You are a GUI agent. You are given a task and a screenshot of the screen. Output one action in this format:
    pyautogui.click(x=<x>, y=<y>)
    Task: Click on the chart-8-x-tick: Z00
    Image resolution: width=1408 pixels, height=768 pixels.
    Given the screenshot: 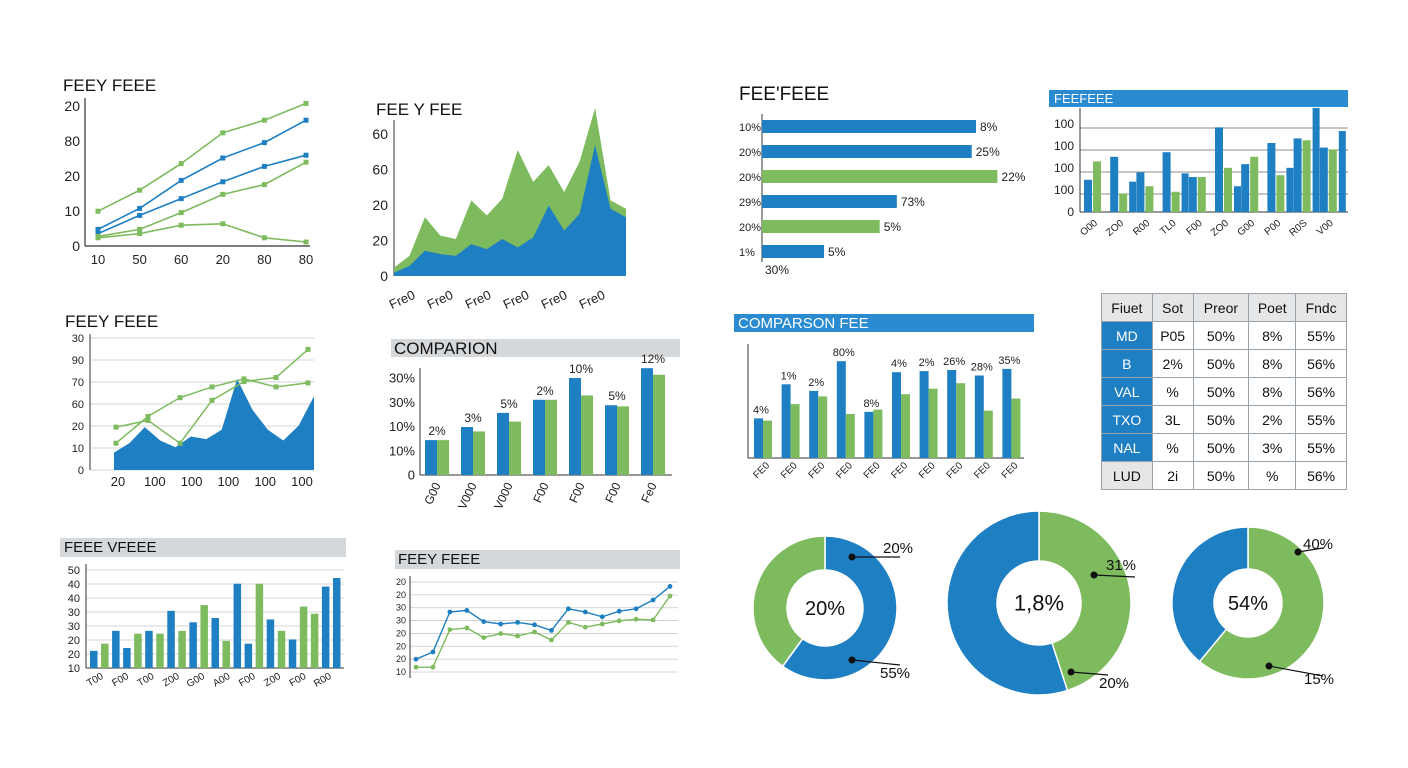 What is the action you would take?
    pyautogui.click(x=272, y=680)
    